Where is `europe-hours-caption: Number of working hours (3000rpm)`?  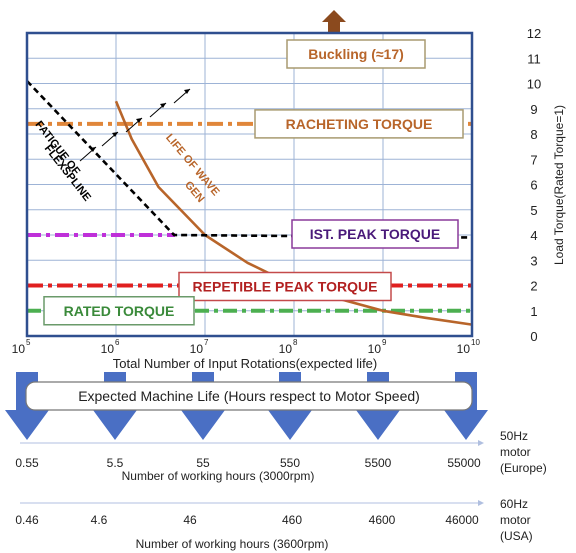
europe-hours-caption: Number of working hours (3000rpm) is located at coordinates (218, 476).